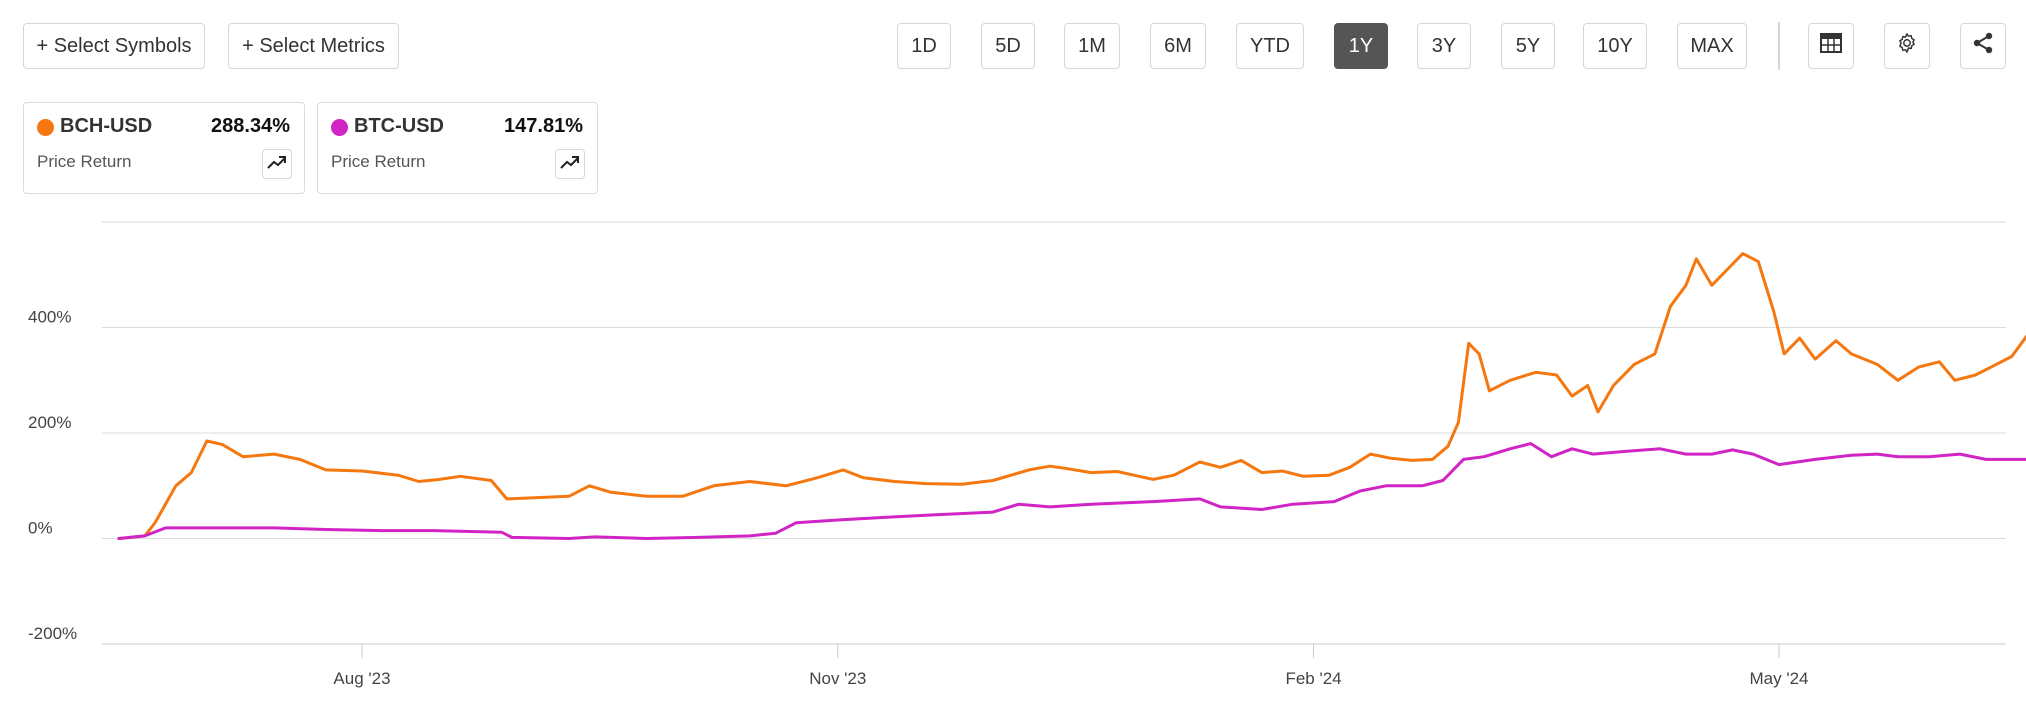 This screenshot has height=720, width=2026. Describe the element at coordinates (313, 46) in the screenshot. I see `select-metrics-button: + Select Metrics` at that location.